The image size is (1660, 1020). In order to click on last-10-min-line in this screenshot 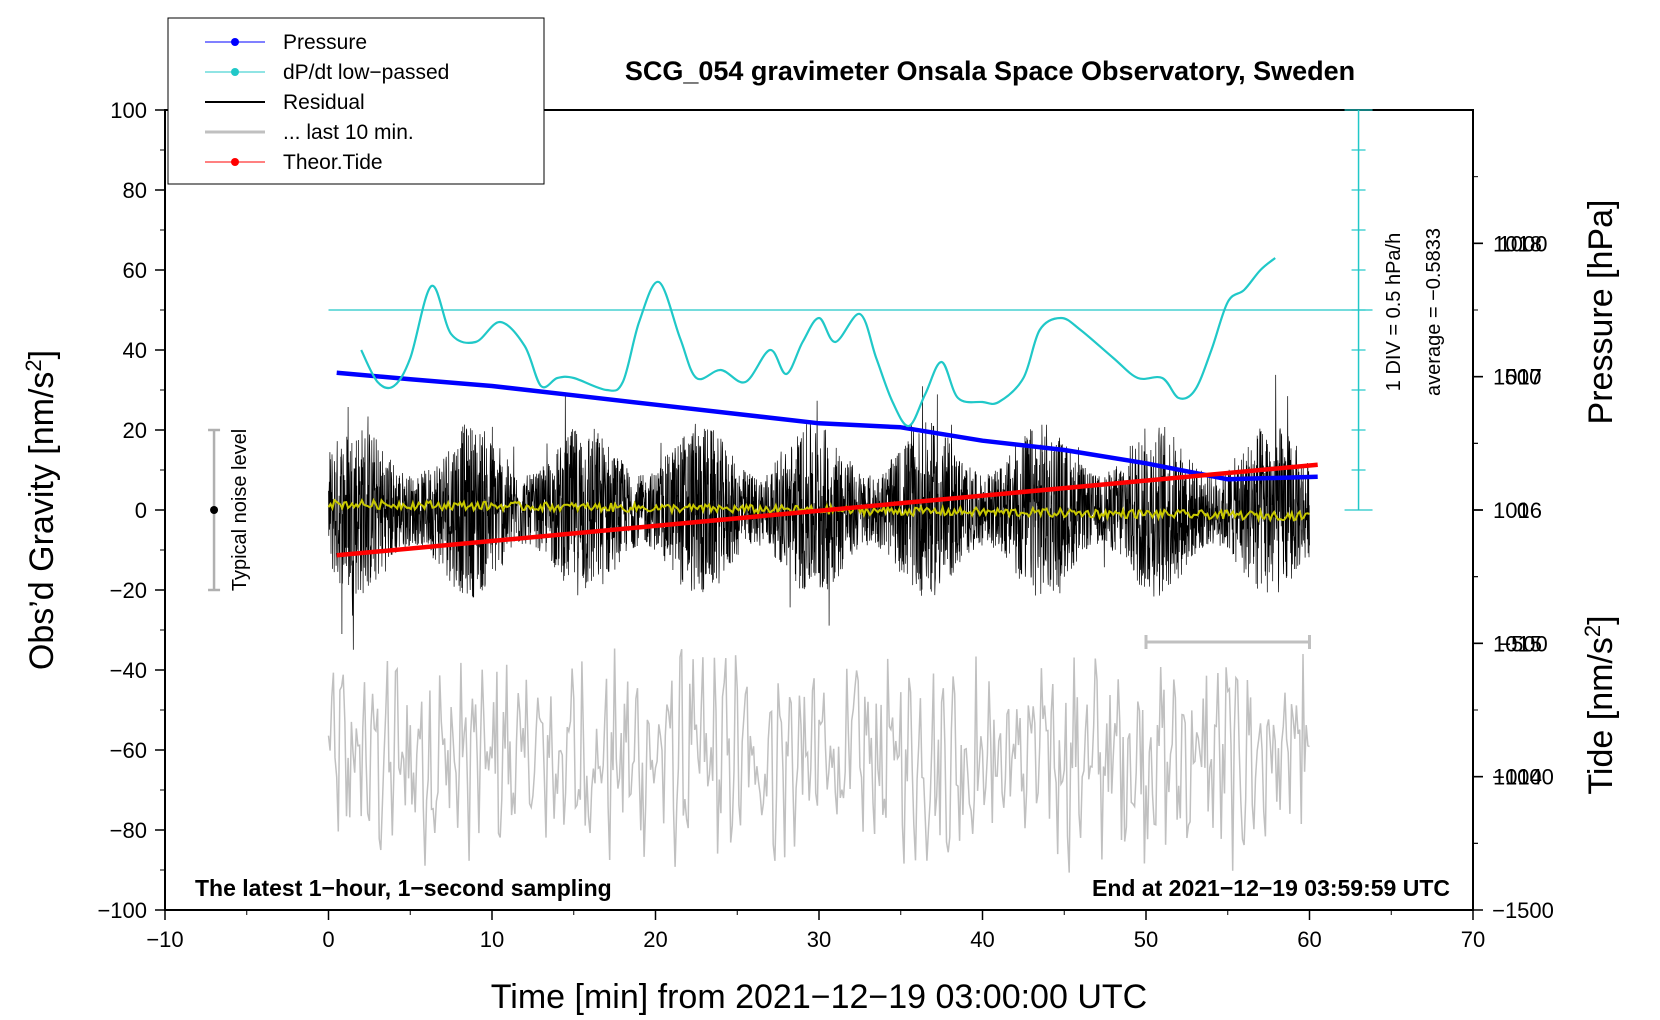, I will do `click(818, 760)`.